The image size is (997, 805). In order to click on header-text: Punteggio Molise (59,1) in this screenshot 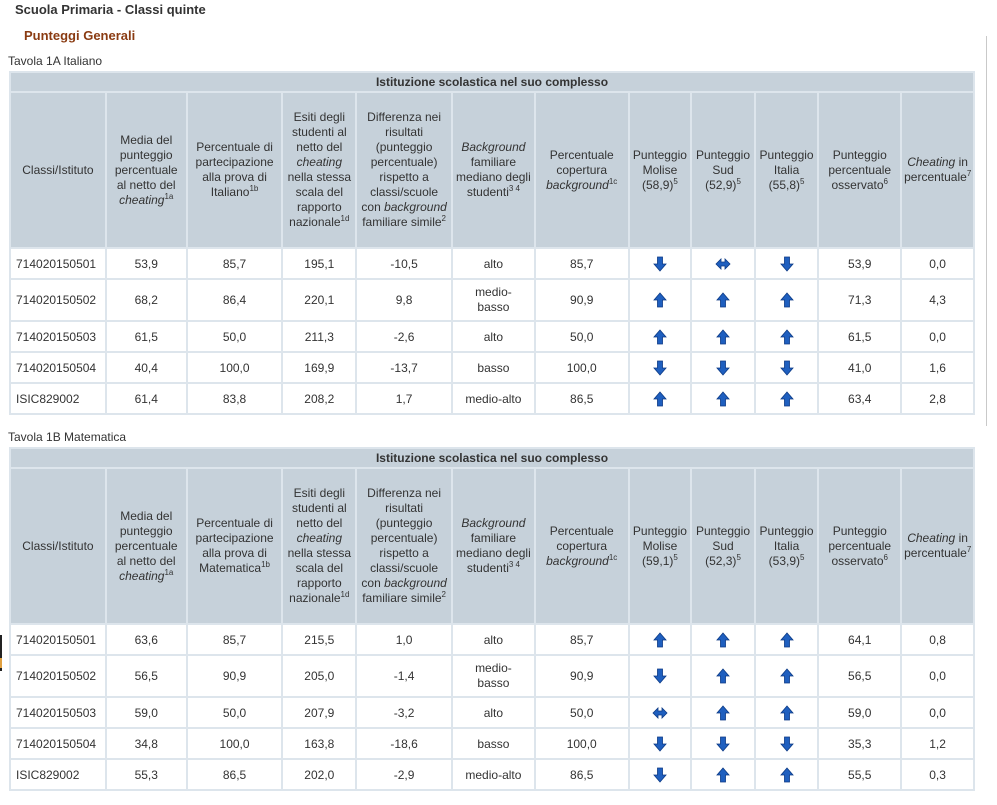, I will do `click(659, 545)`.